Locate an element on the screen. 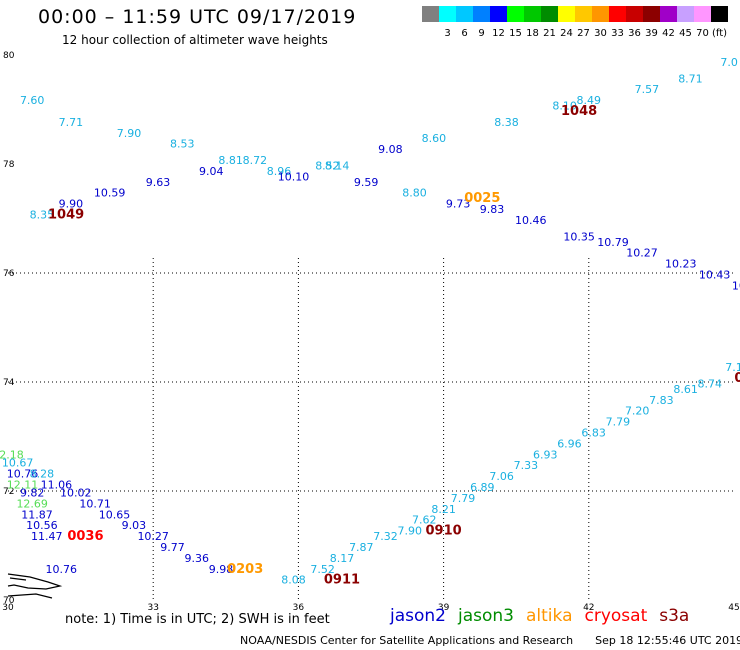 The width and height of the screenshot is (740, 650). scale-label: 45 is located at coordinates (685, 33).